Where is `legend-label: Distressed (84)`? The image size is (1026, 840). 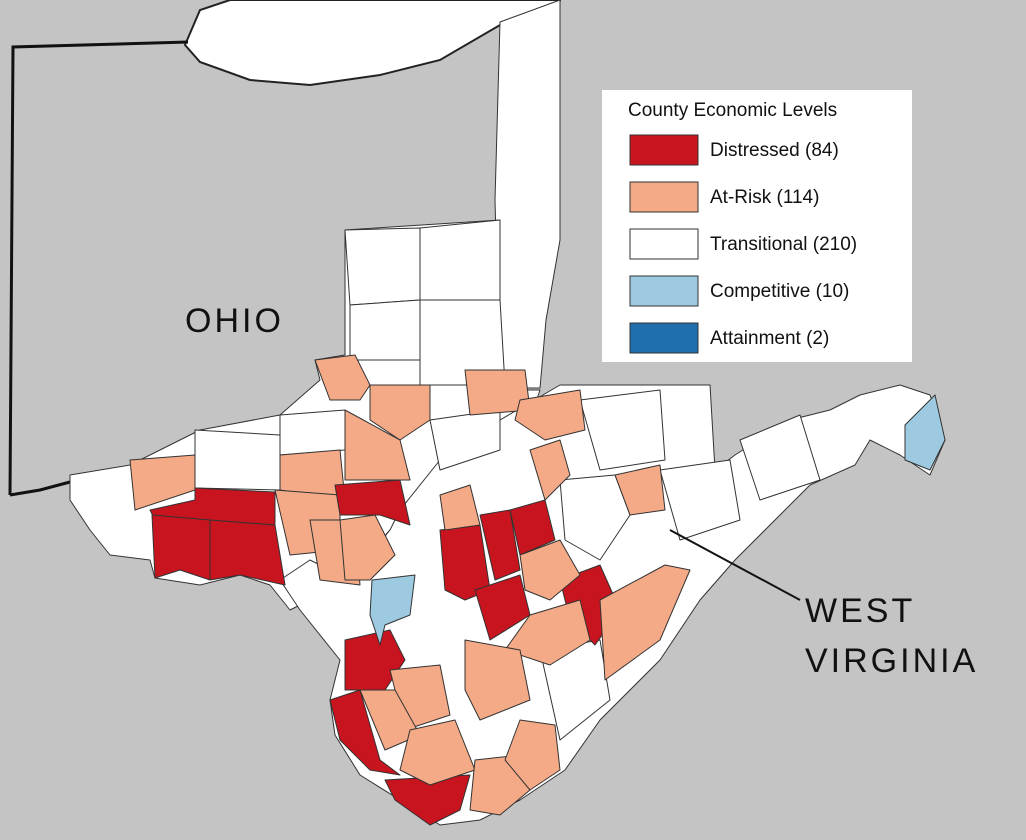
legend-label: Distressed (84) is located at coordinates (774, 150).